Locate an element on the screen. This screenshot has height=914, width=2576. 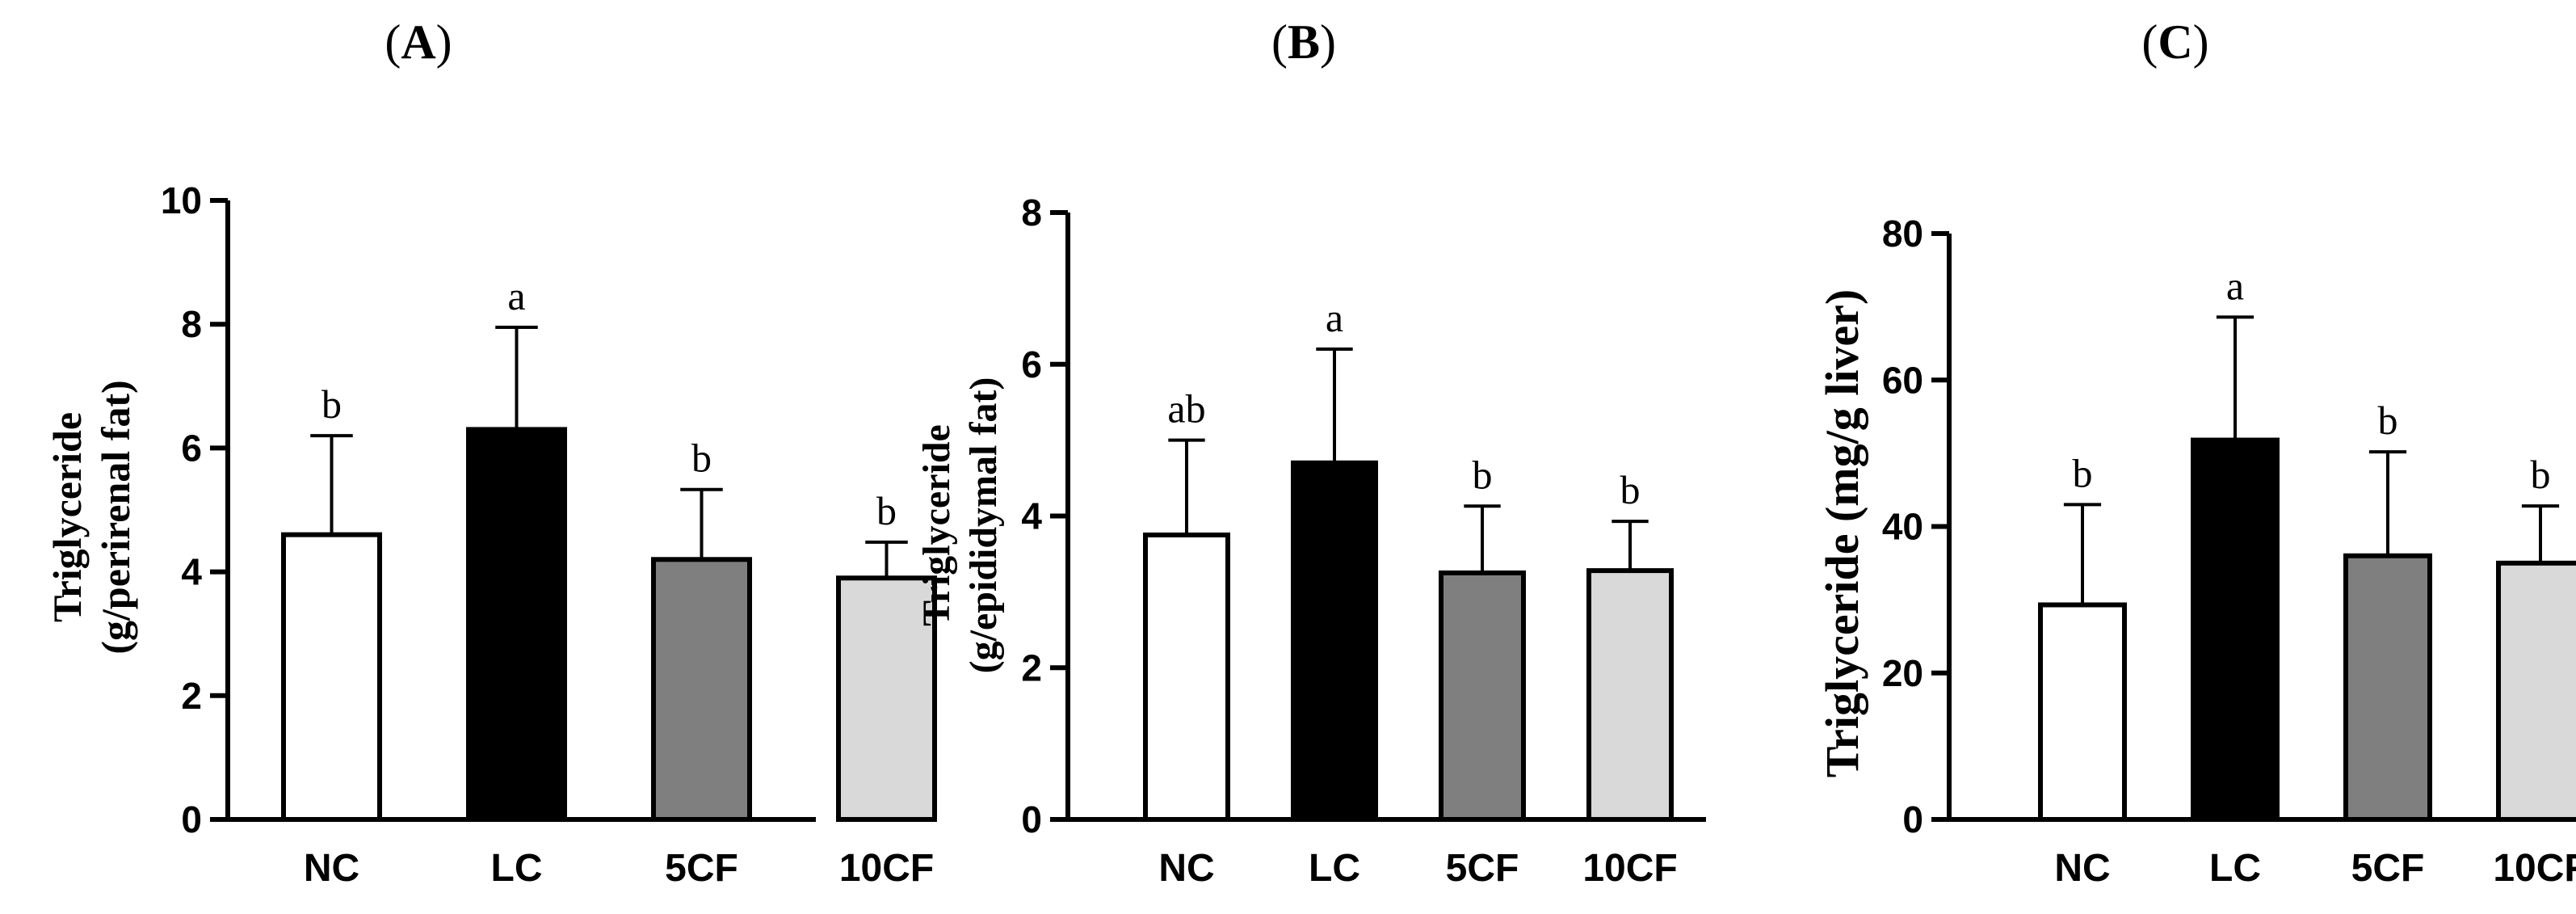
panel-a-ylabel: Triglyceride (g/perirenal fat) is located at coordinates (91, 517).